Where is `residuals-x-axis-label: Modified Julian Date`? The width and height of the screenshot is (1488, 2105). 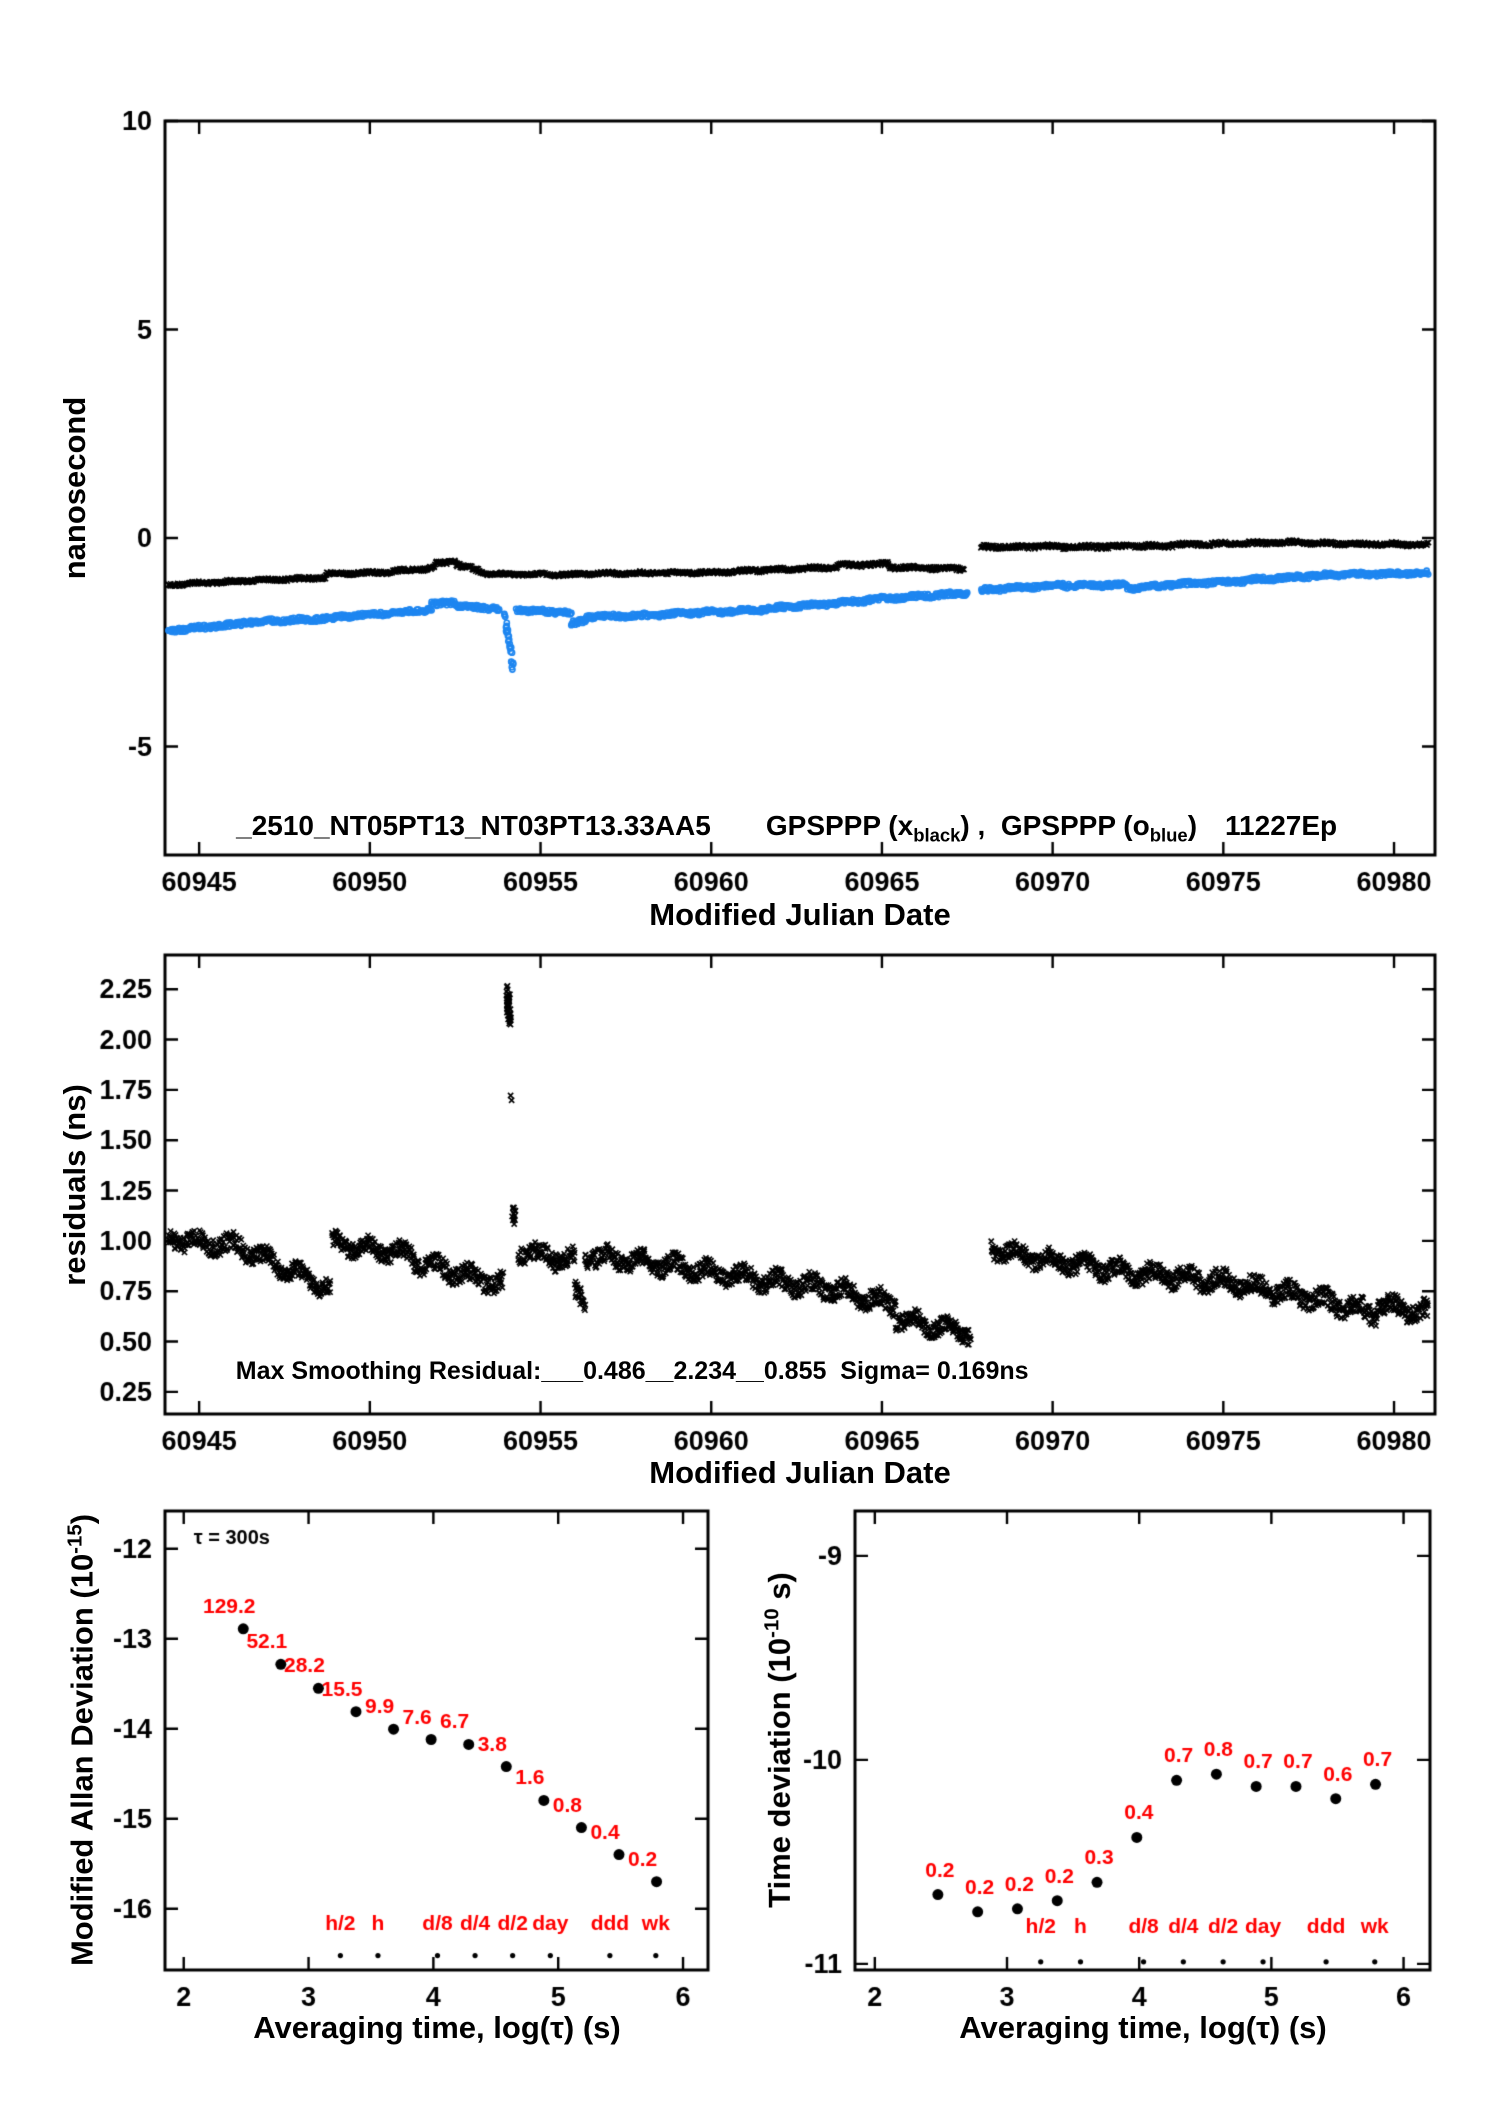 residuals-x-axis-label: Modified Julian Date is located at coordinates (800, 1472).